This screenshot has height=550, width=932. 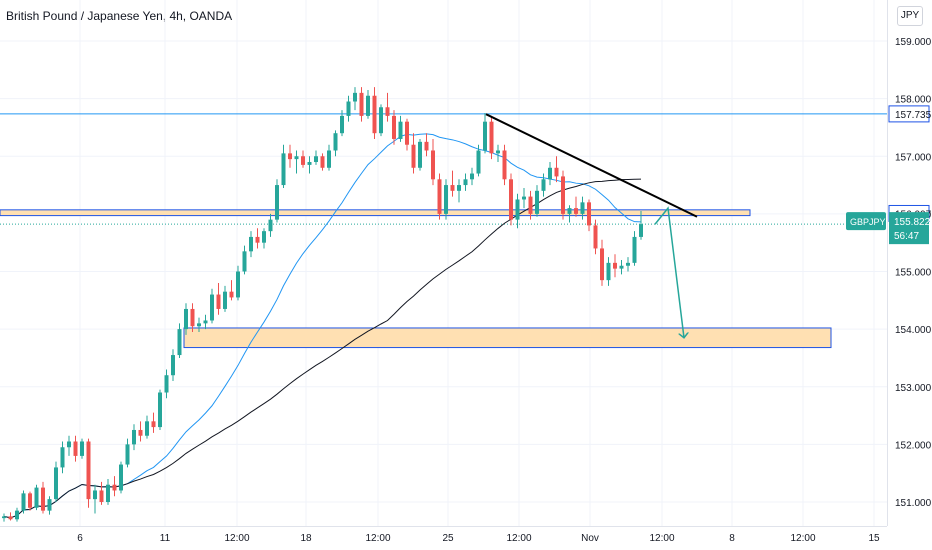 What do you see at coordinates (669, 272) in the screenshot?
I see `projection-arrow` at bounding box center [669, 272].